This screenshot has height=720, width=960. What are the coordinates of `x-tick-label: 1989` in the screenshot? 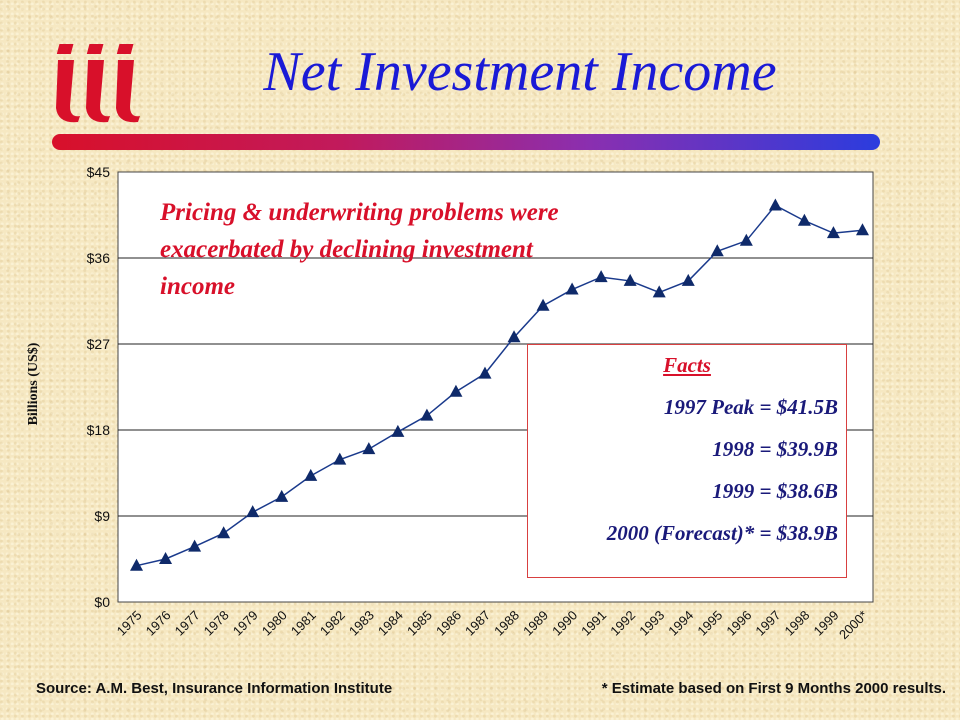 It's located at (535, 623).